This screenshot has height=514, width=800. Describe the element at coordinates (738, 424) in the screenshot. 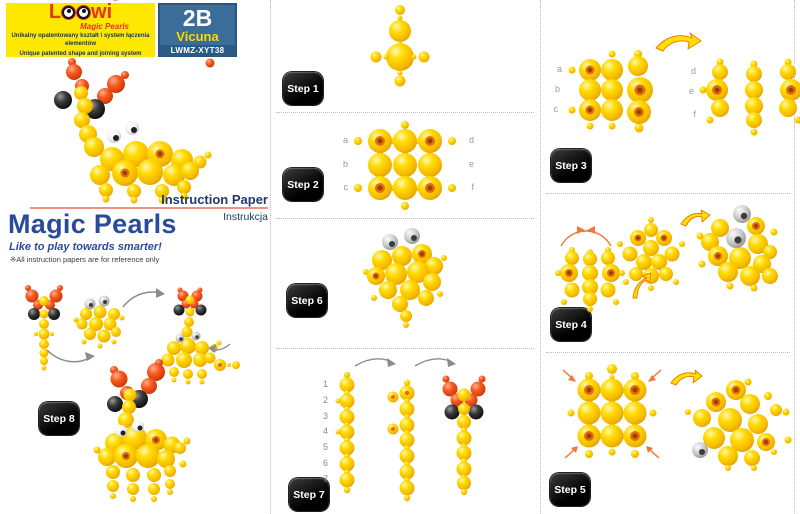

I see `step5-model-folded` at that location.